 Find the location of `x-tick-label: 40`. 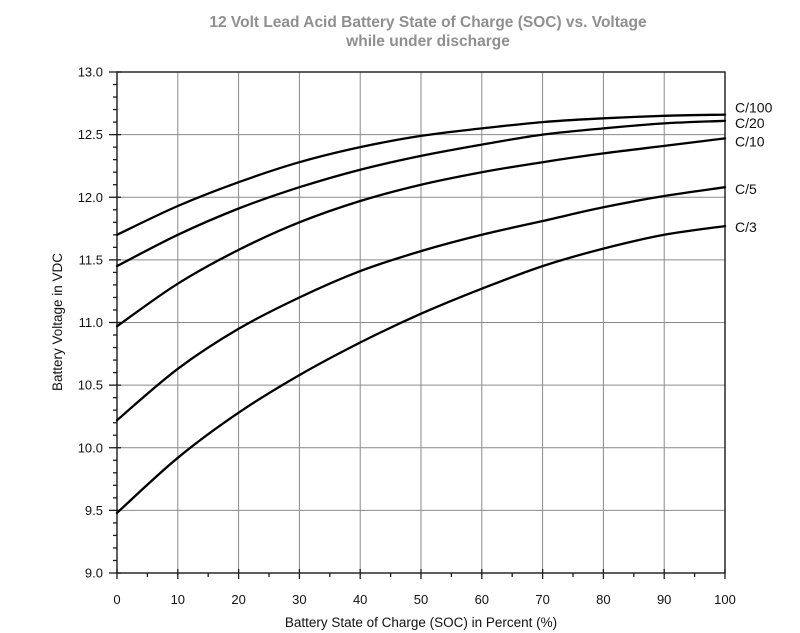

x-tick-label: 40 is located at coordinates (360, 599).